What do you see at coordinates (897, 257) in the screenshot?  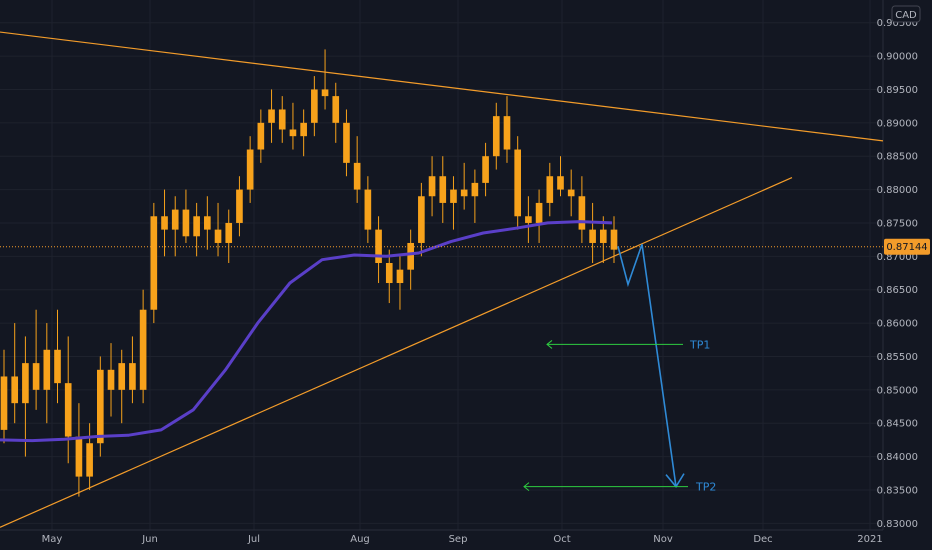 I see `price-tick-label: 0.87000` at bounding box center [897, 257].